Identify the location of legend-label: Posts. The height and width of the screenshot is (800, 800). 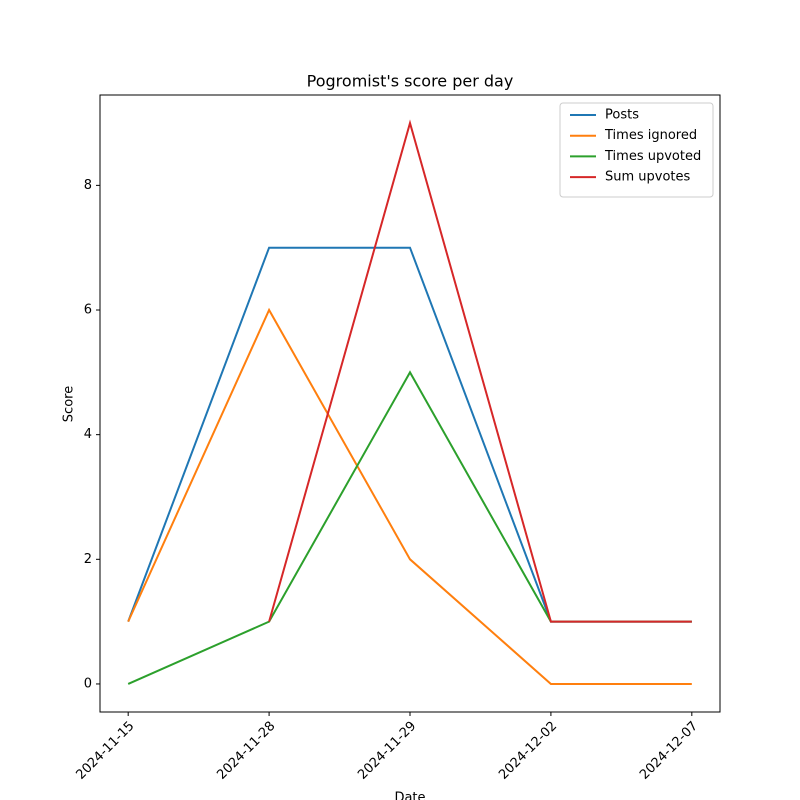
(622, 115).